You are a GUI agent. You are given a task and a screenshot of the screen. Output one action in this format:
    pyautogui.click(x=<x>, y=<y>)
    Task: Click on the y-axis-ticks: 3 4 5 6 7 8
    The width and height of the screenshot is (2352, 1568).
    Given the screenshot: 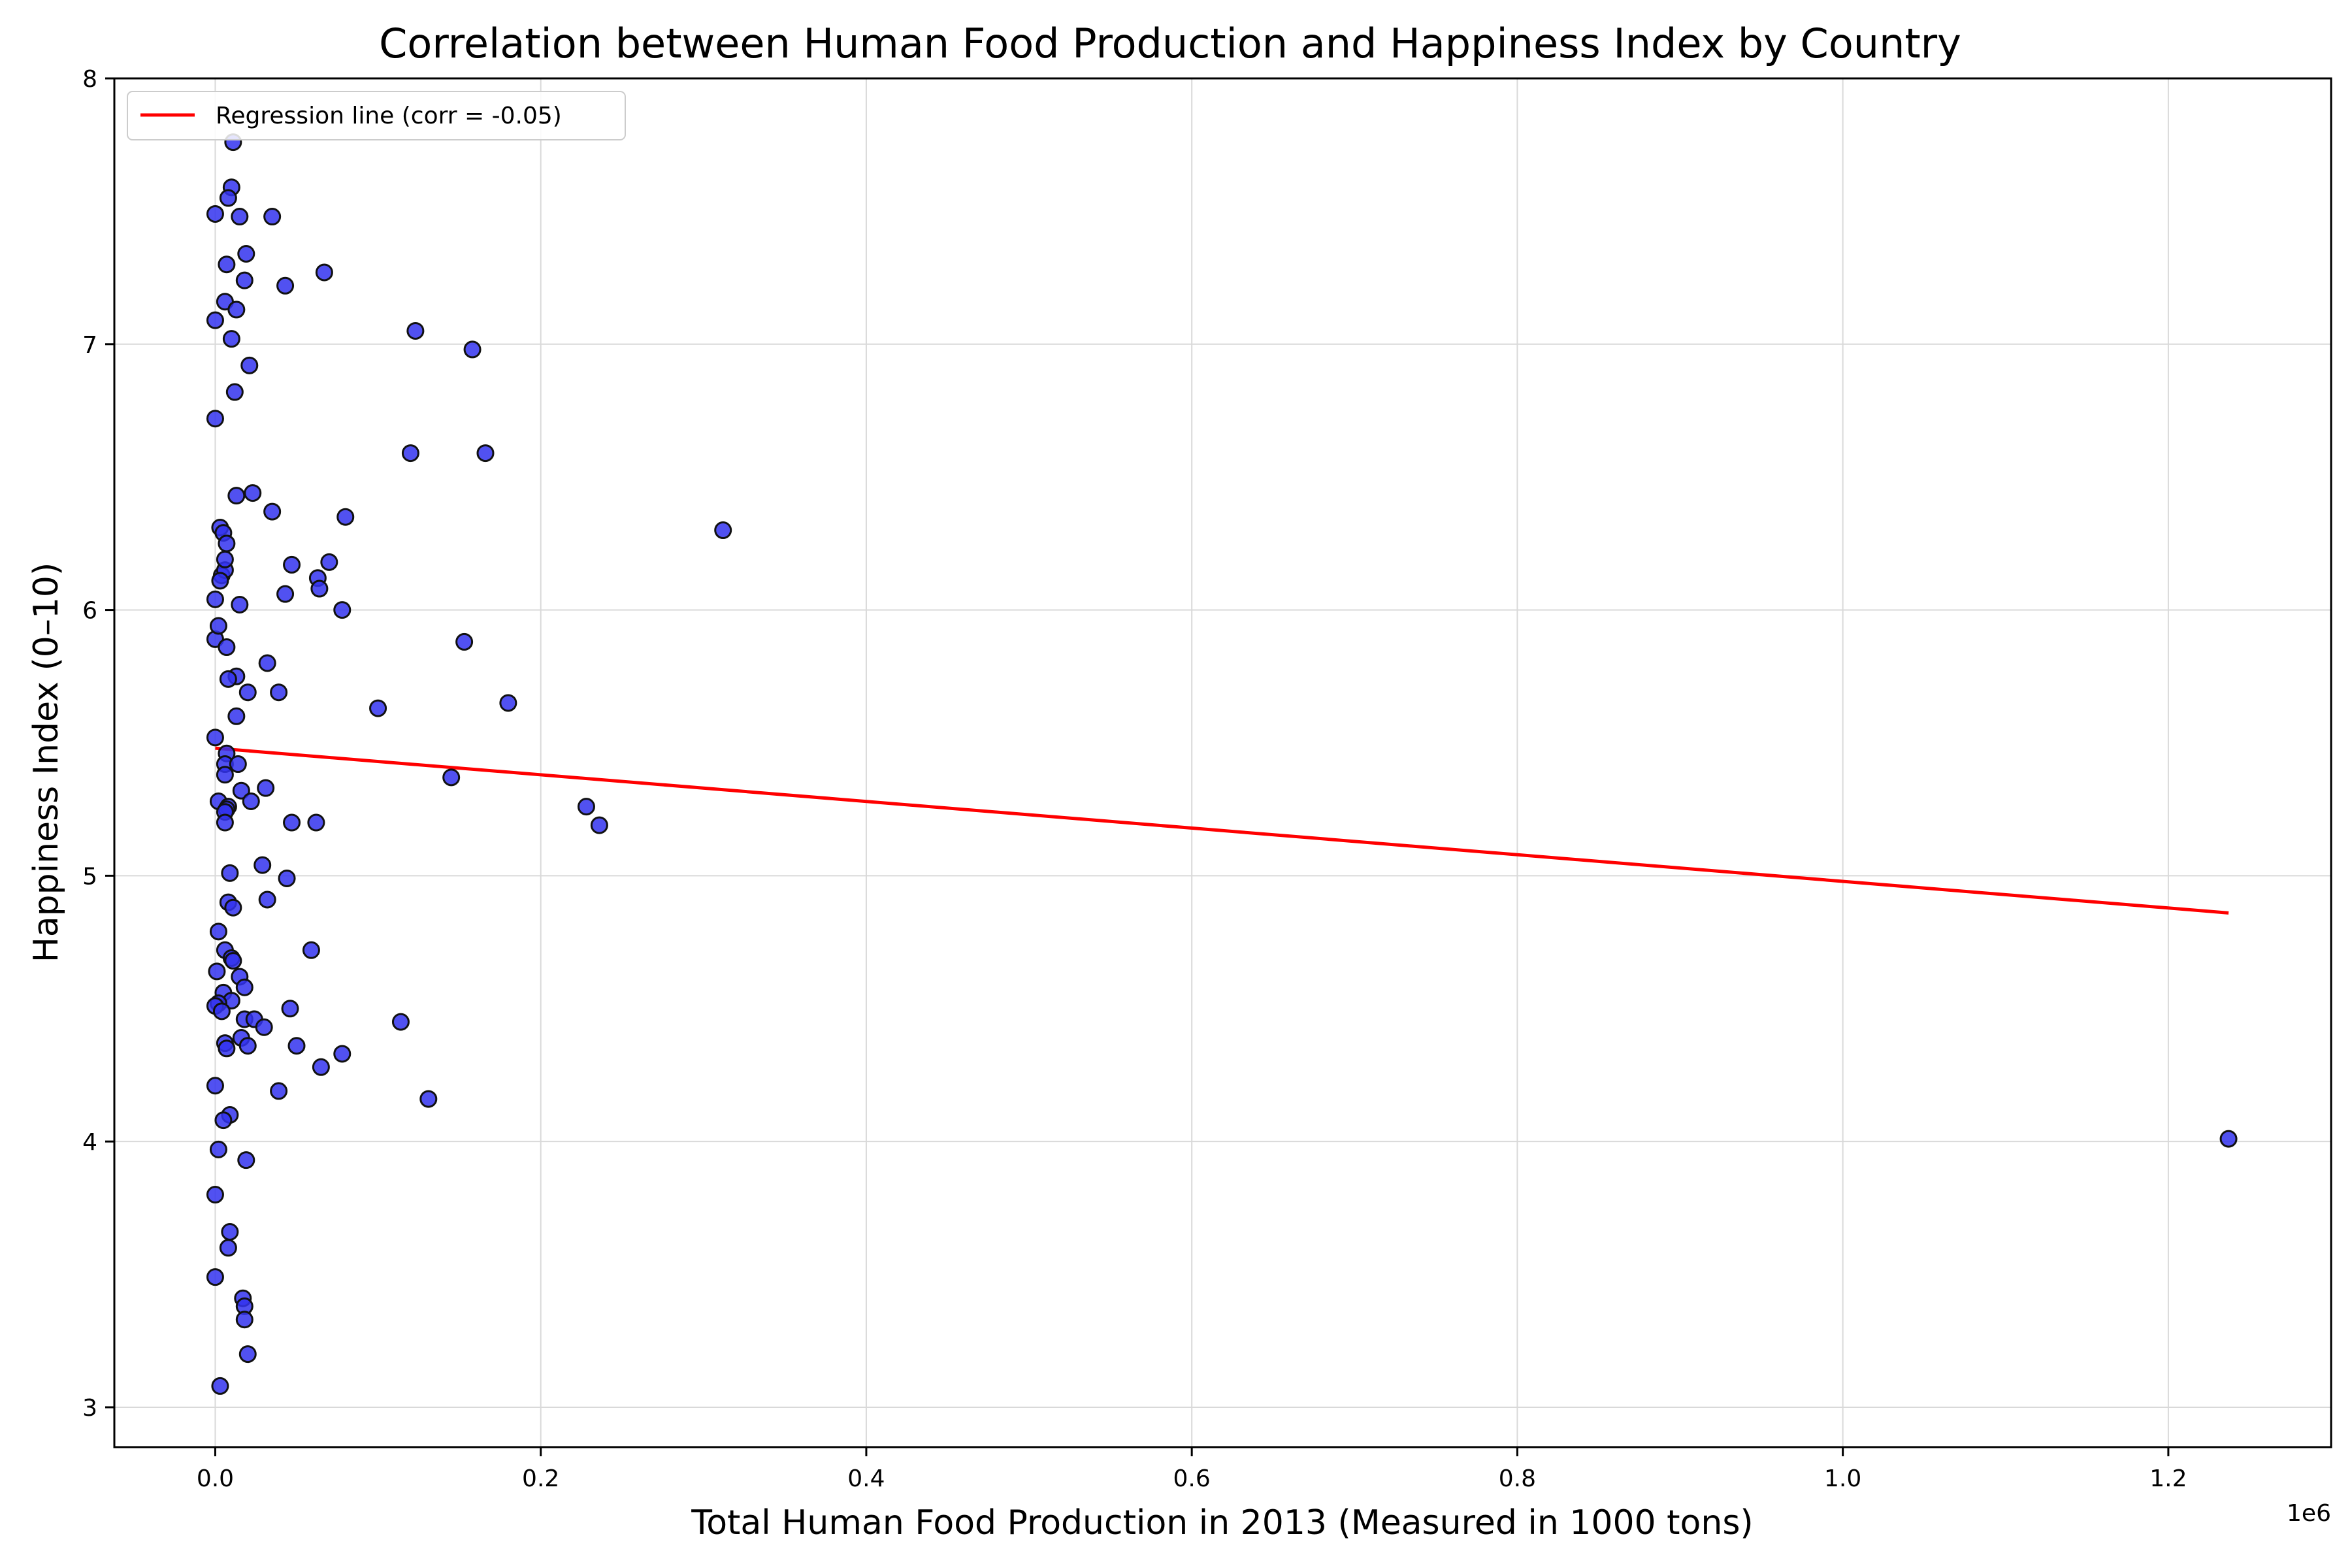 What is the action you would take?
    pyautogui.click(x=98, y=744)
    